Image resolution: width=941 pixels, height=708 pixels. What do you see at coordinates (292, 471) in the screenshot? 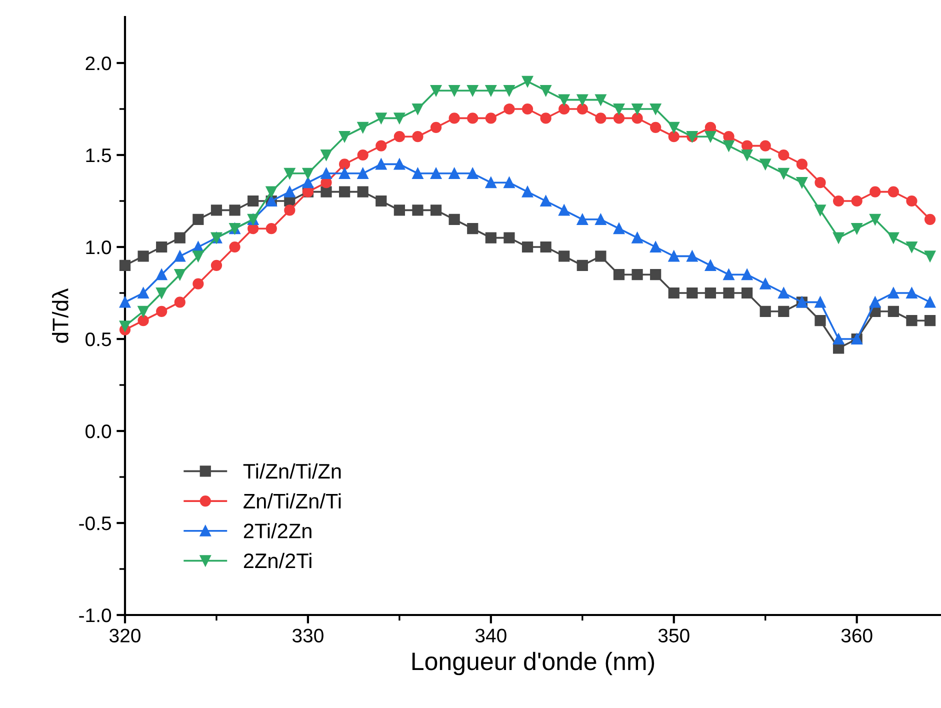
I see `legend-label: Ti/Zn/Ti/Zn` at bounding box center [292, 471].